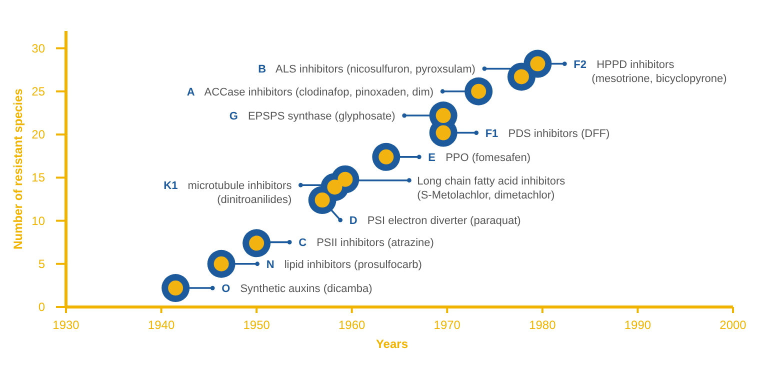  I want to click on y-axis-title: Number of resistant species, so click(18, 169).